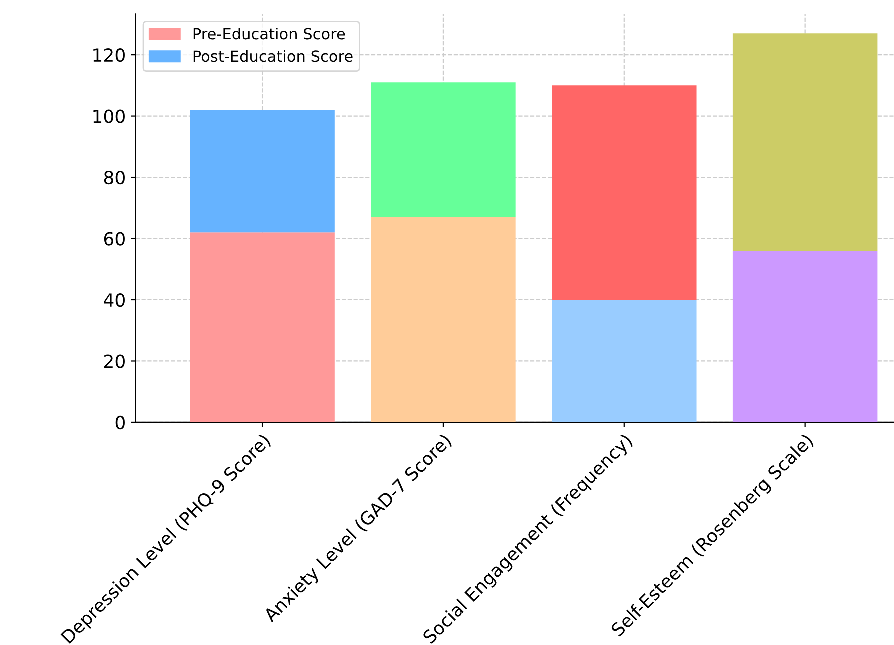 The height and width of the screenshot is (645, 894). I want to click on legend-label: Pre-Education Score, so click(270, 34).